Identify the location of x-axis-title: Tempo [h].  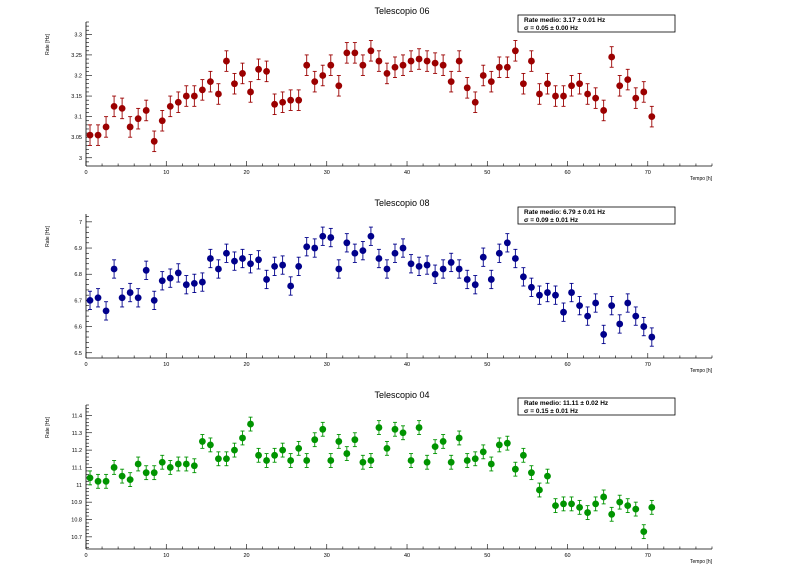
(701, 371).